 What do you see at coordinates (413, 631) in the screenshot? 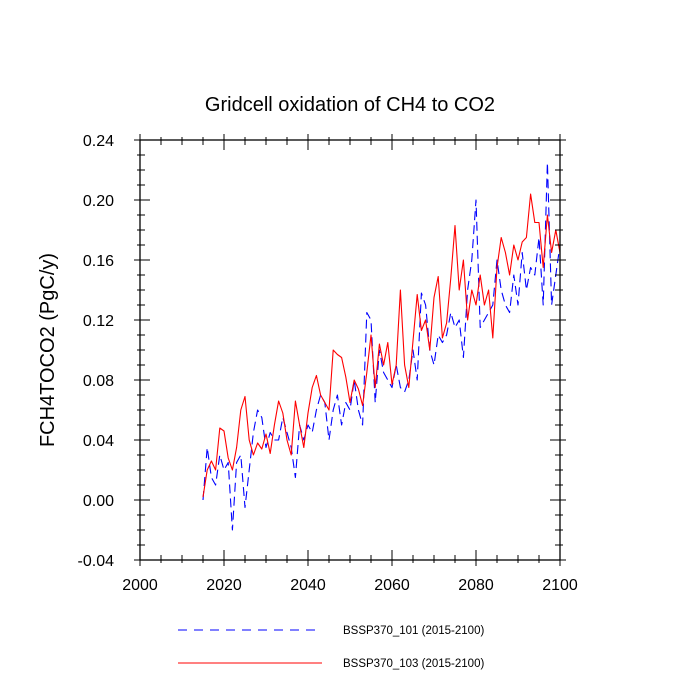
I see `legend-label-bssp370-101: BSSP370_101 (2015-2100)` at bounding box center [413, 631].